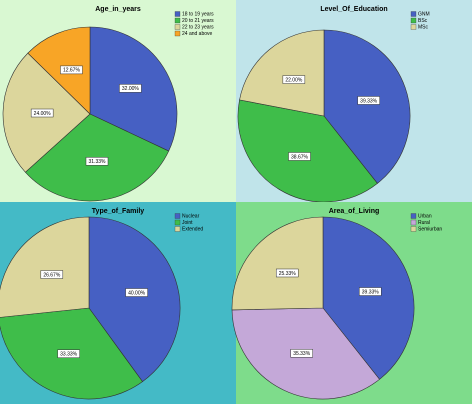 Image resolution: width=472 pixels, height=404 pixels. Describe the element at coordinates (423, 27) in the screenshot. I see `legend-label: MSc` at that location.